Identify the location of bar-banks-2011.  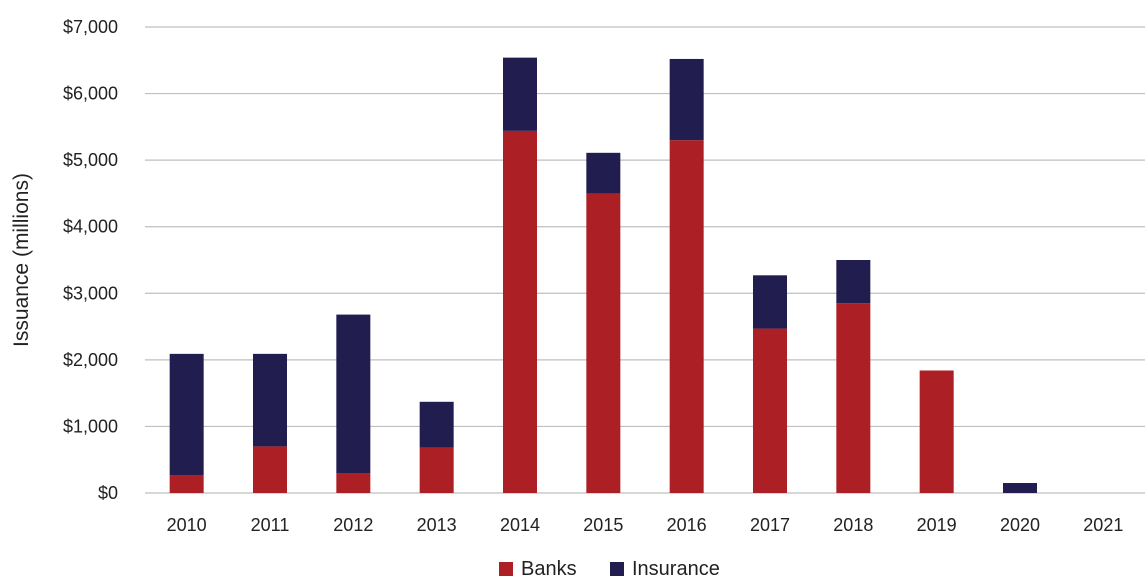
(270, 469).